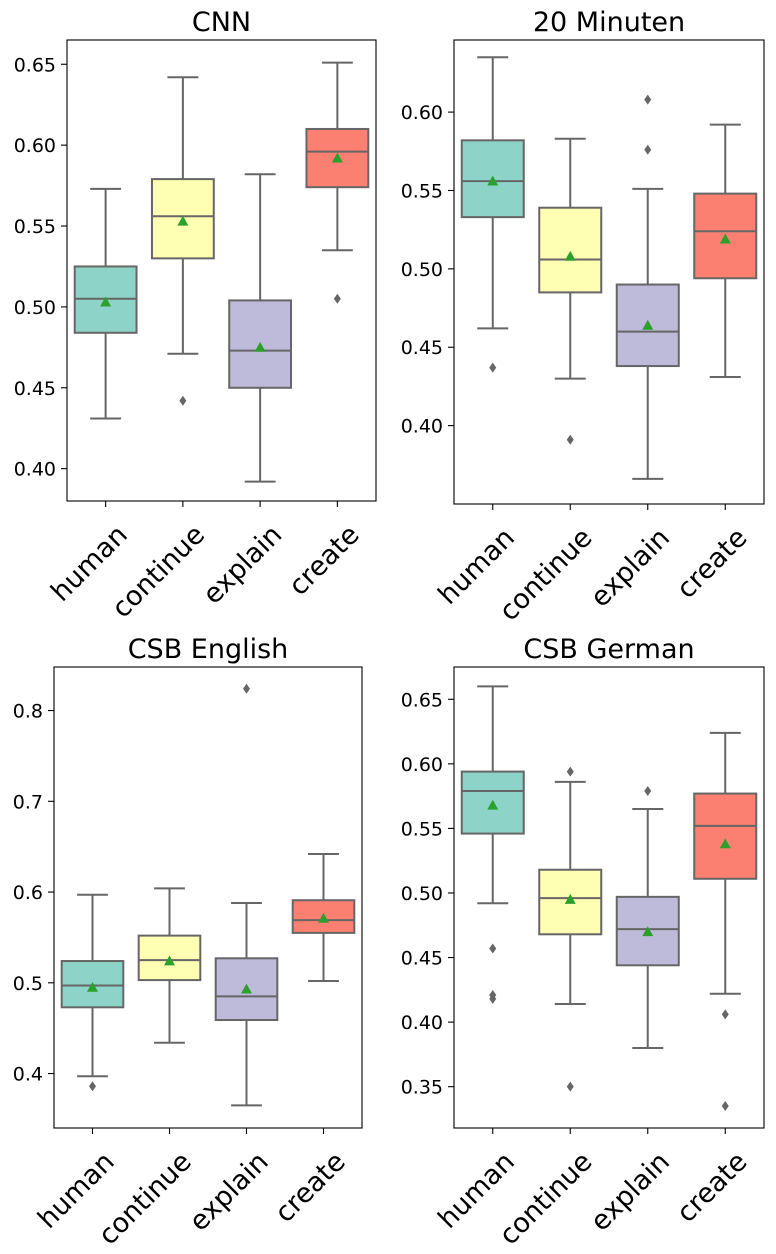  What do you see at coordinates (28, 893) in the screenshot?
I see `y-tick-label: 0.6` at bounding box center [28, 893].